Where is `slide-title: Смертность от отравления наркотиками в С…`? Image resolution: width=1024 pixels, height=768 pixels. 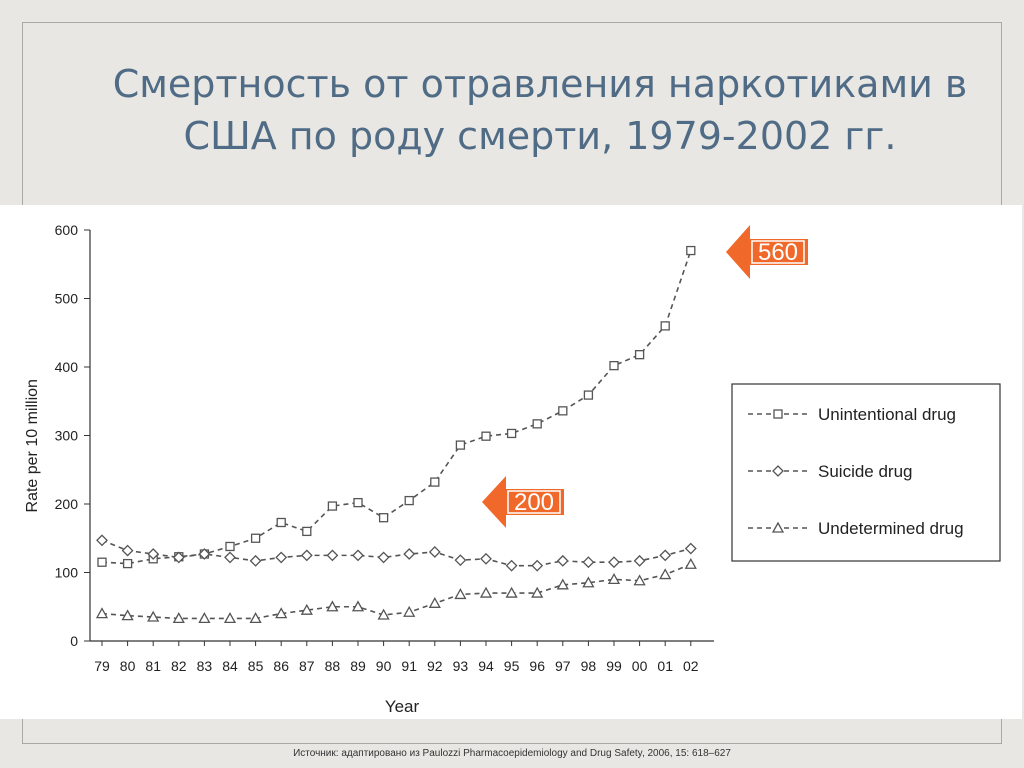 slide-title: Смертность от отравления наркотиками в С… is located at coordinates (540, 110).